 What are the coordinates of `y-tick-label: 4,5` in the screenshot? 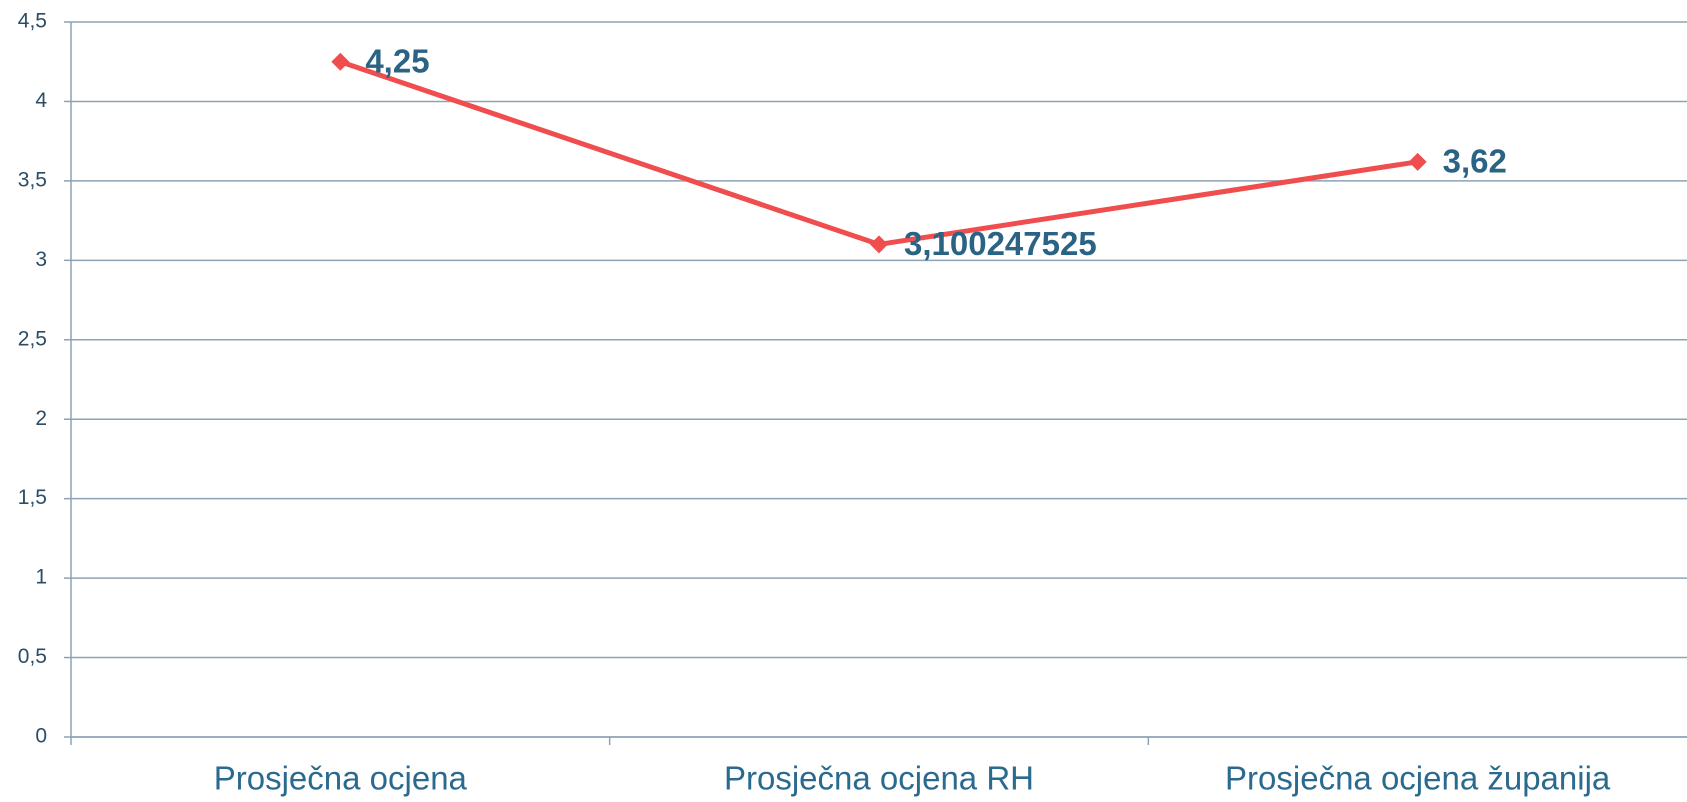 It's located at (32, 21).